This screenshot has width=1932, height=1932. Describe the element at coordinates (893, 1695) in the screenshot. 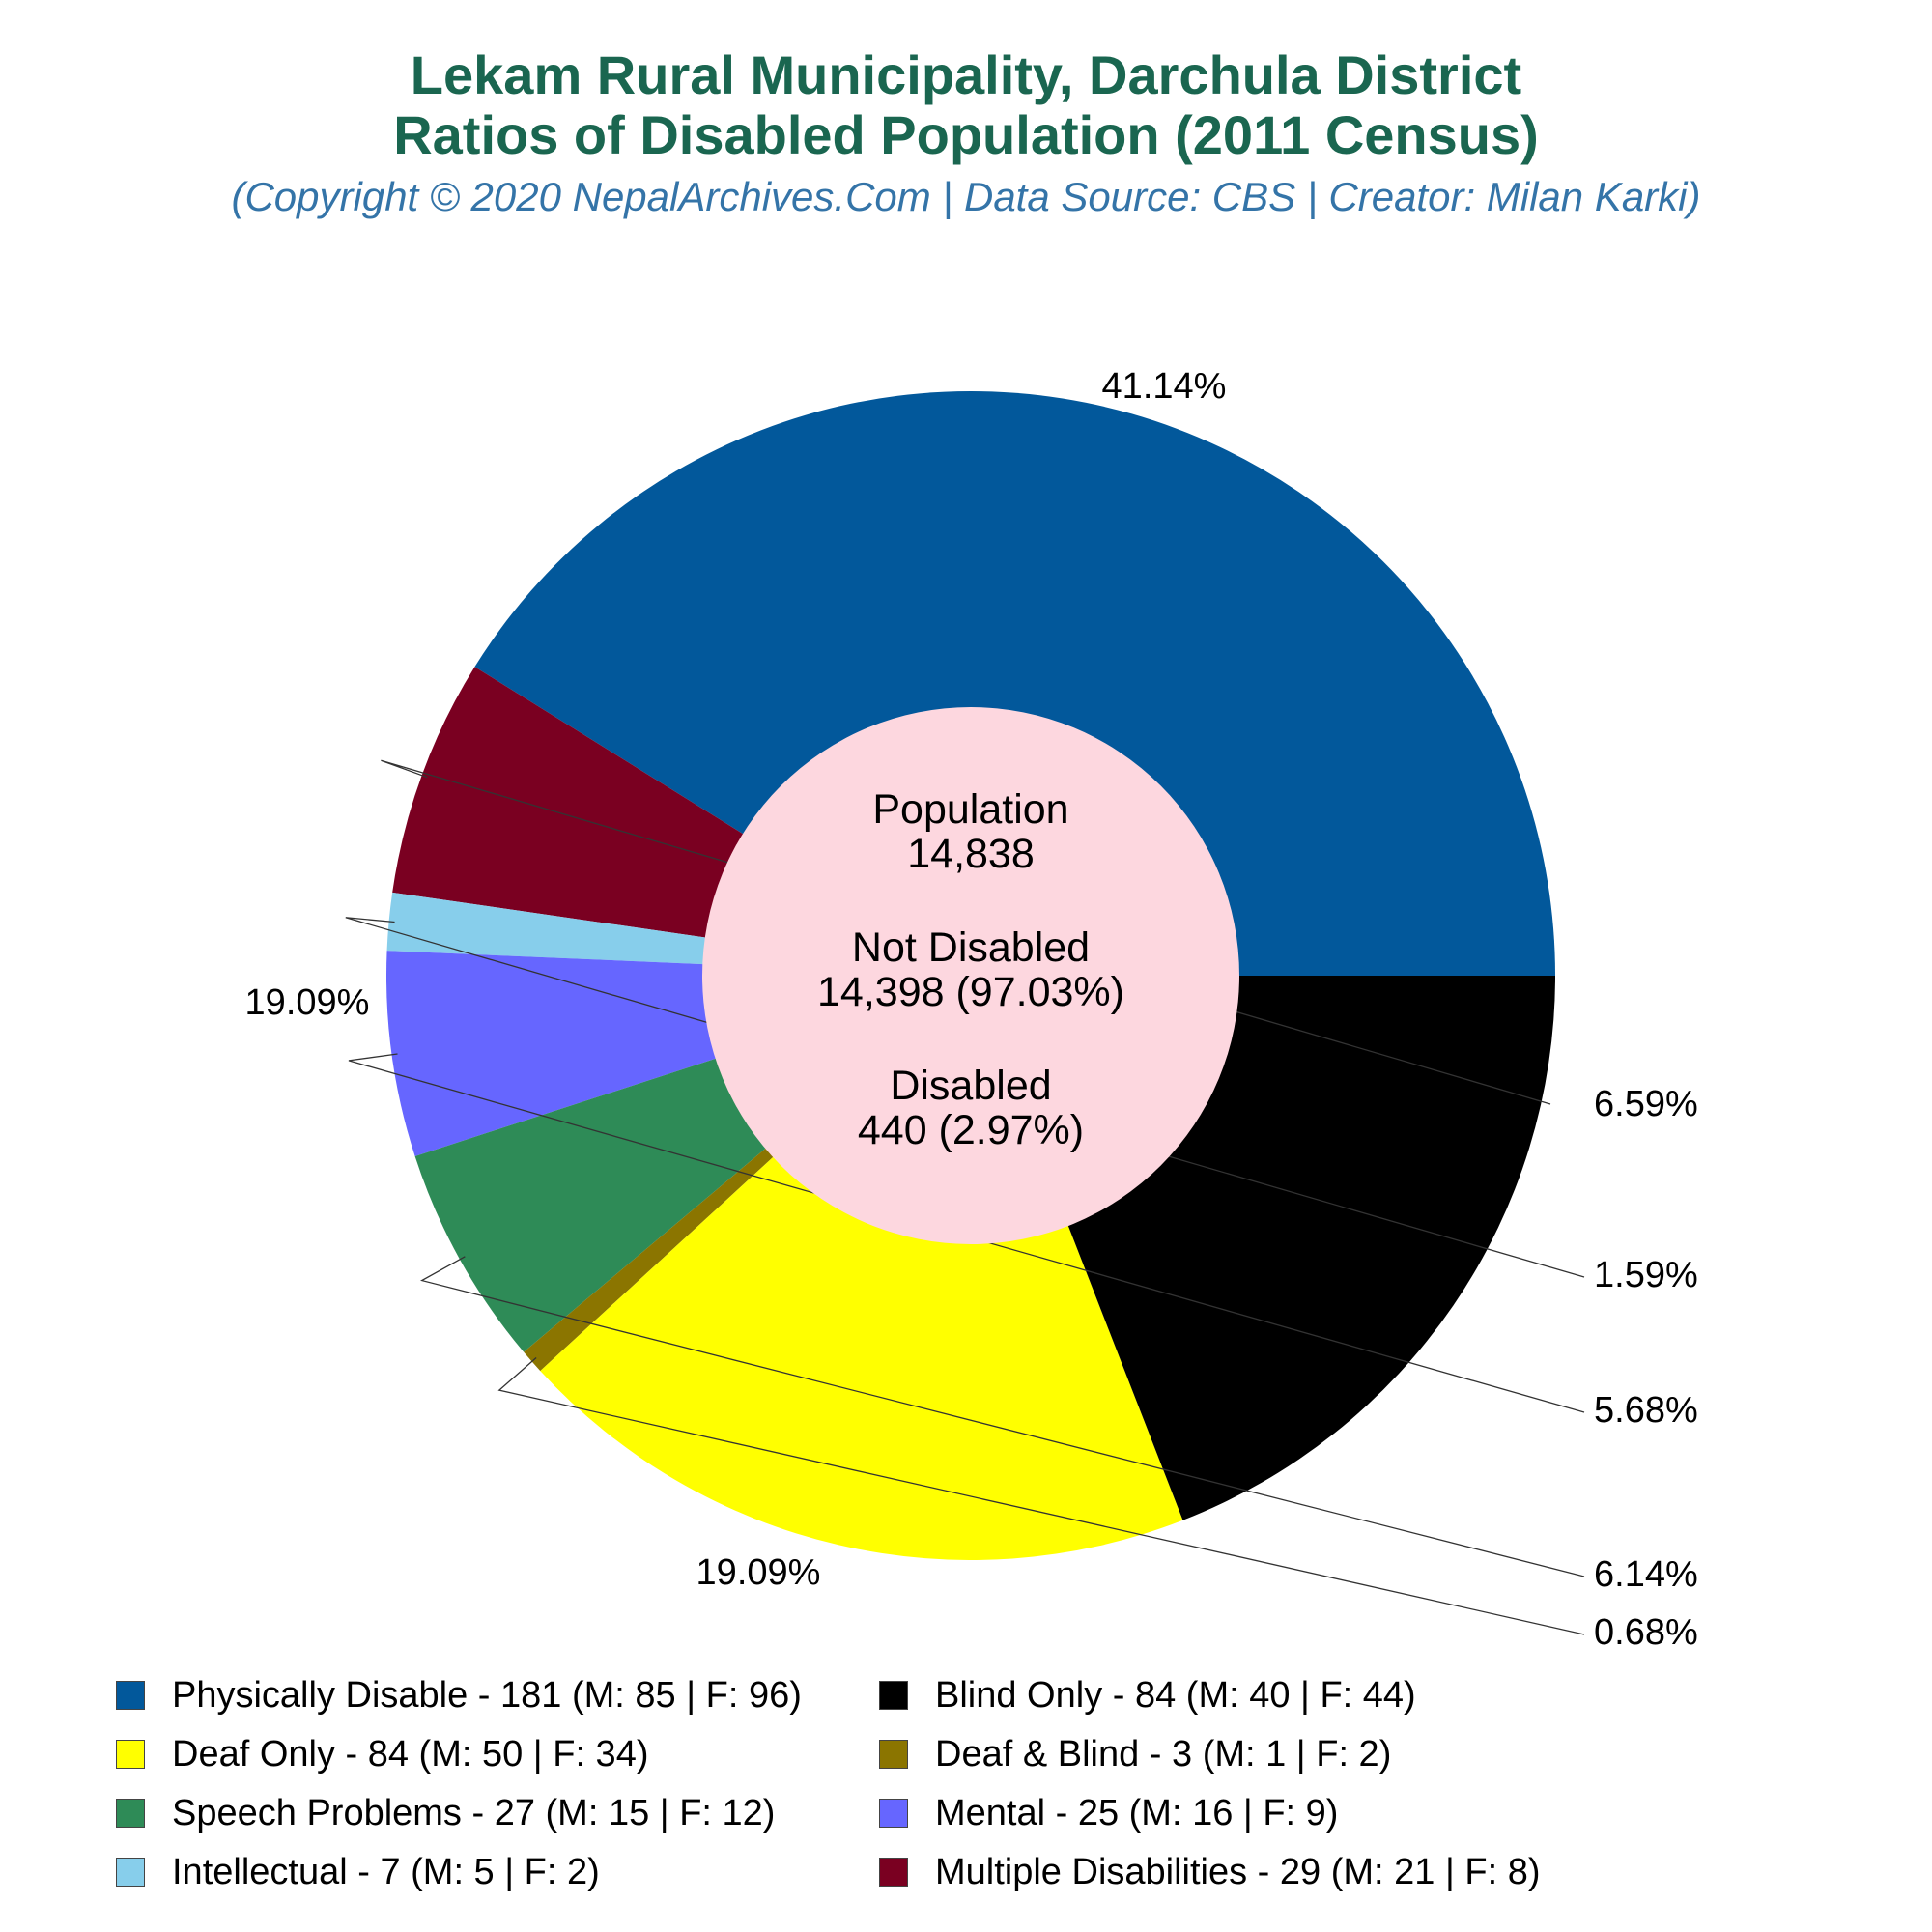

I see `legend-swatch-blind-only` at that location.